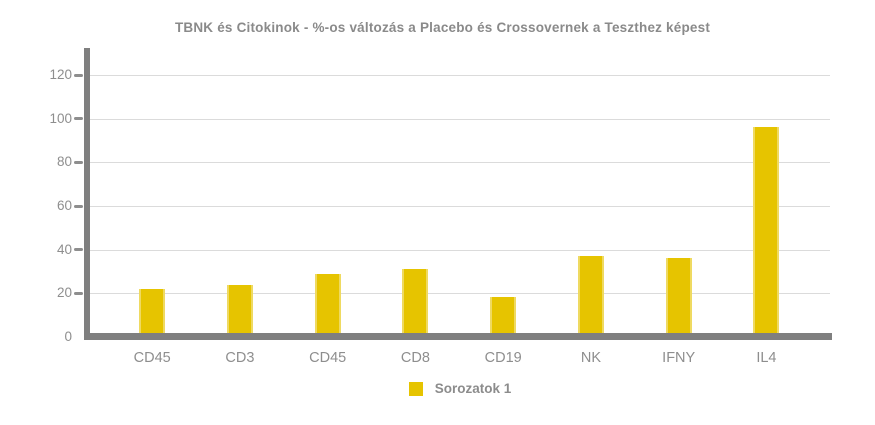  I want to click on y-axis-tick-label: 80, so click(64, 162).